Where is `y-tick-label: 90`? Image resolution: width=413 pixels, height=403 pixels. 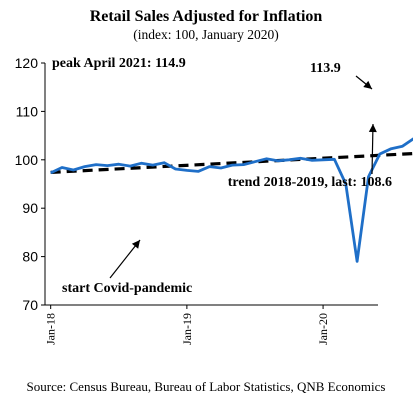
y-tick-label: 90 is located at coordinates (30, 208).